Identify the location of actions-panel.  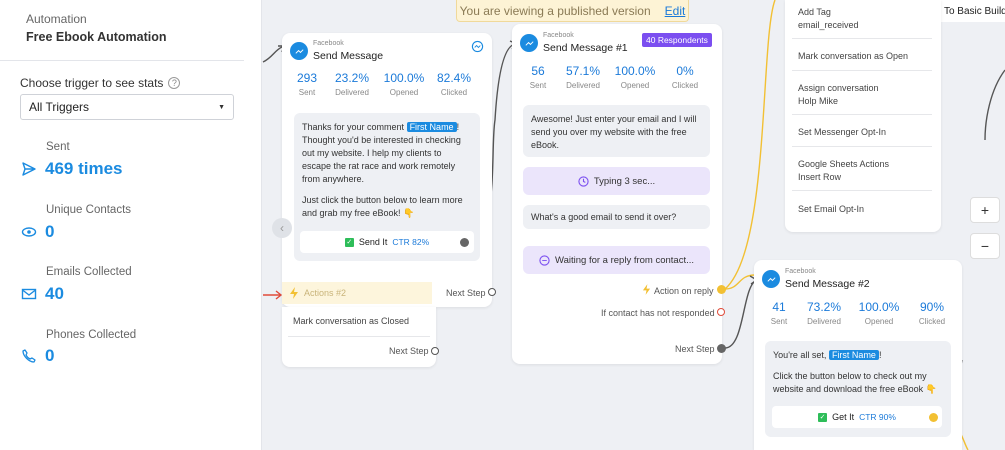
(863, 116).